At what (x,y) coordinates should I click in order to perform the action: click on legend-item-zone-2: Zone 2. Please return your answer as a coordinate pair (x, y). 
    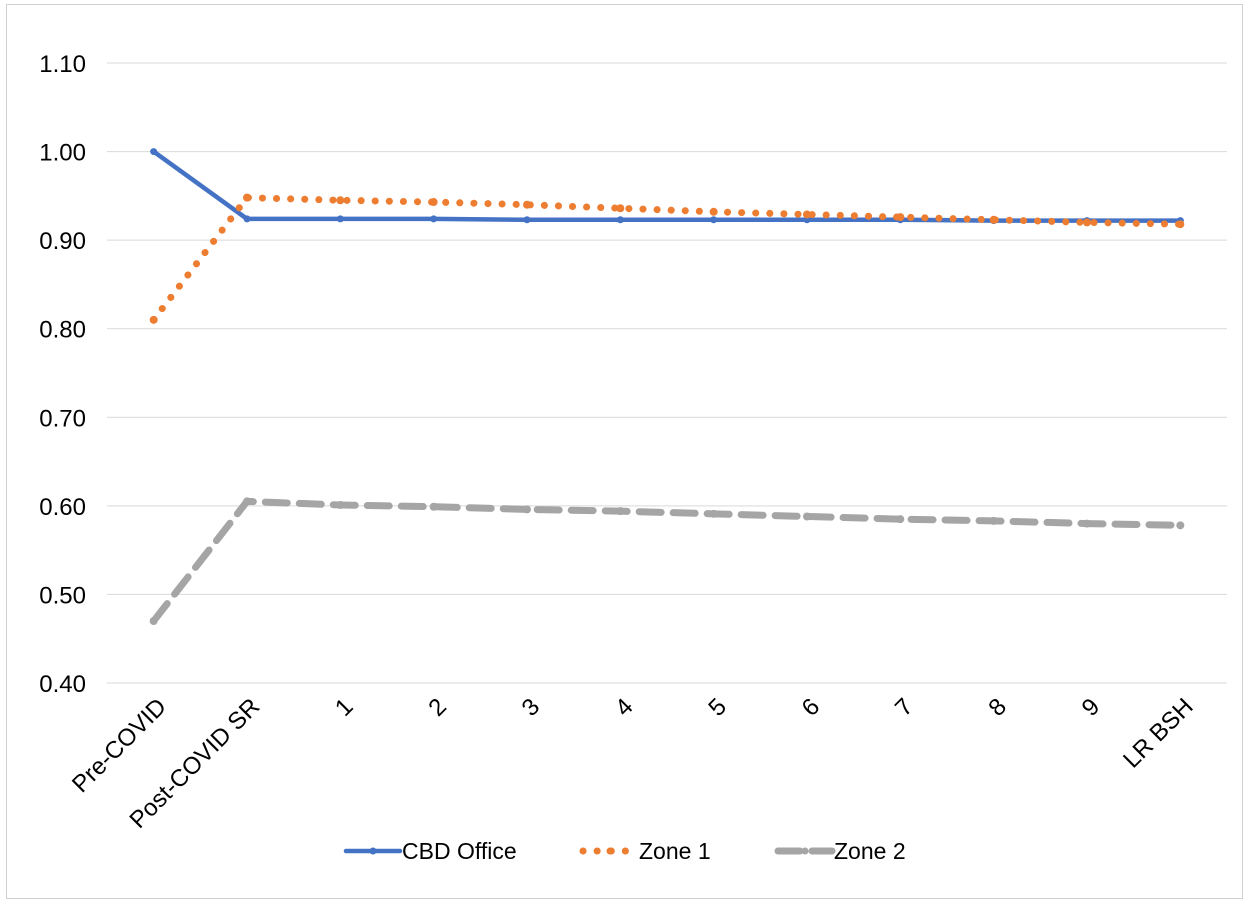
    Looking at the image, I should click on (840, 851).